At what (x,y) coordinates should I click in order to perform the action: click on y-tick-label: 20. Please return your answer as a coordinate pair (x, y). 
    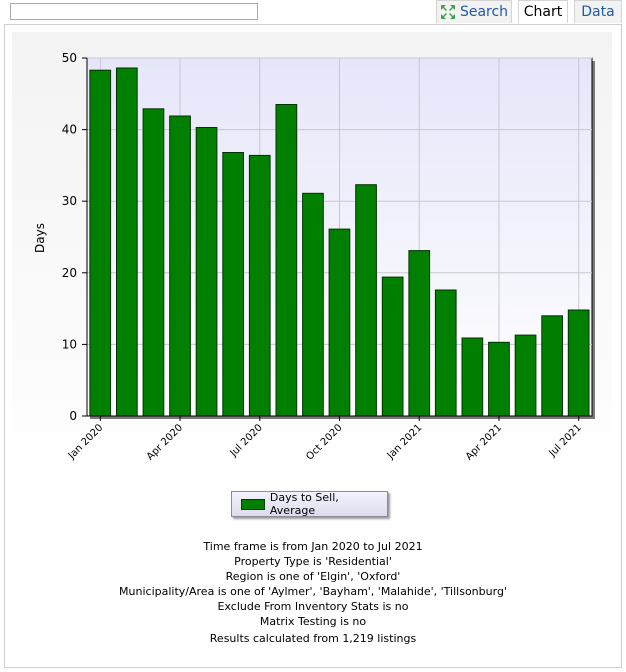
    Looking at the image, I should click on (69, 273).